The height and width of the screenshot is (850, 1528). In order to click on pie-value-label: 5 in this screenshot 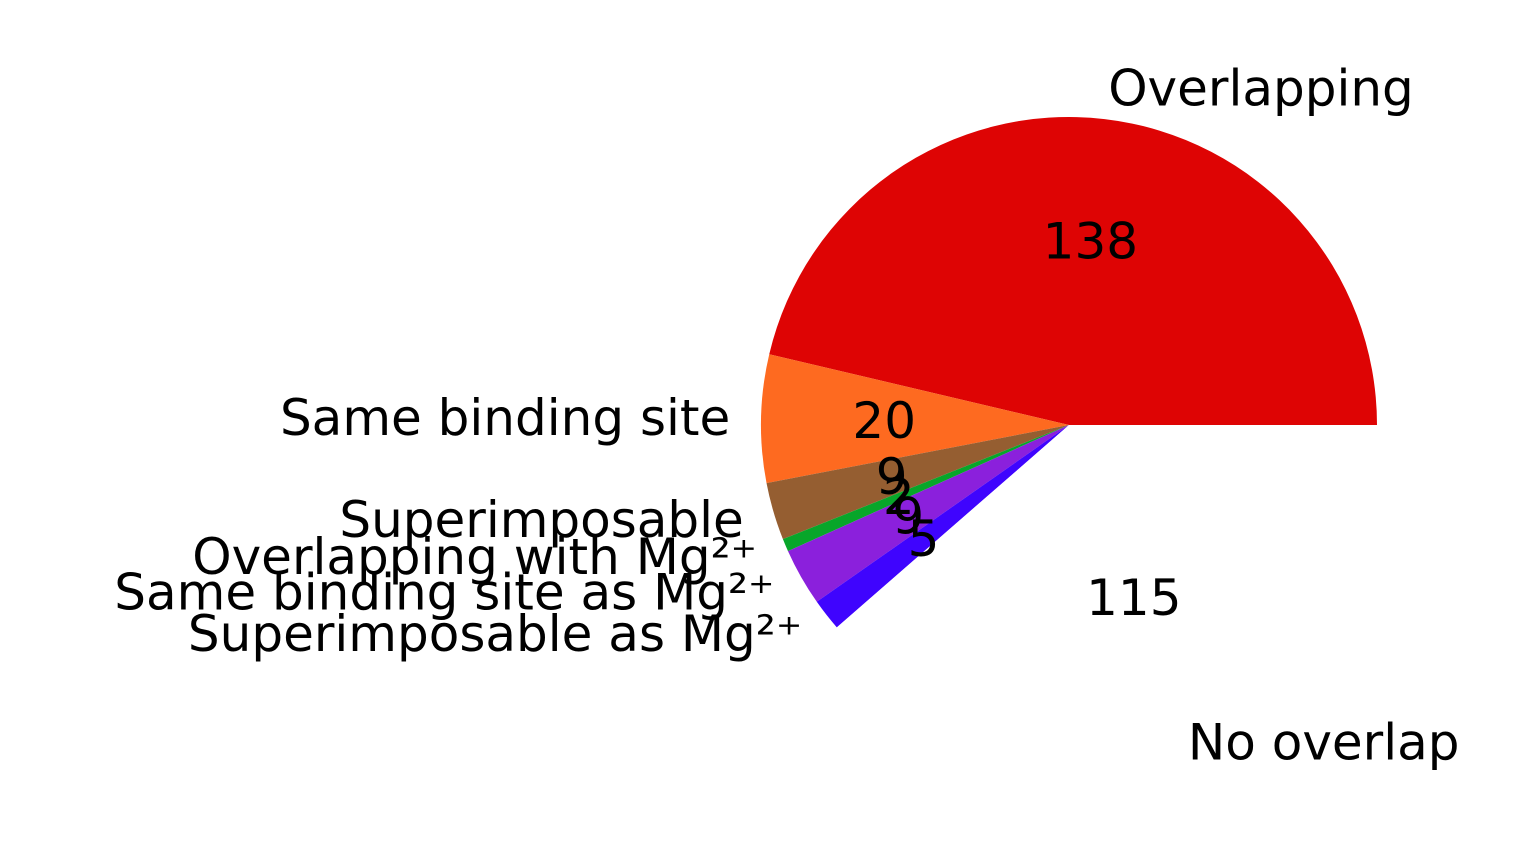, I will do `click(924, 539)`.